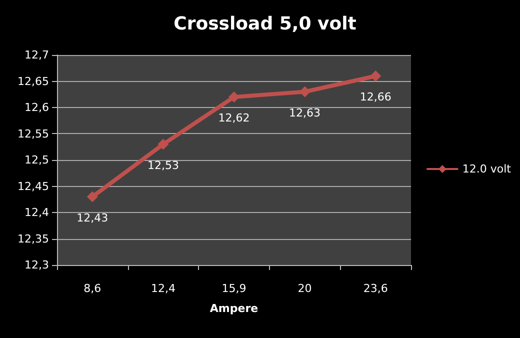 Image resolution: width=520 pixels, height=338 pixels. Describe the element at coordinates (305, 288) in the screenshot. I see `x-tick-label: 20` at that location.